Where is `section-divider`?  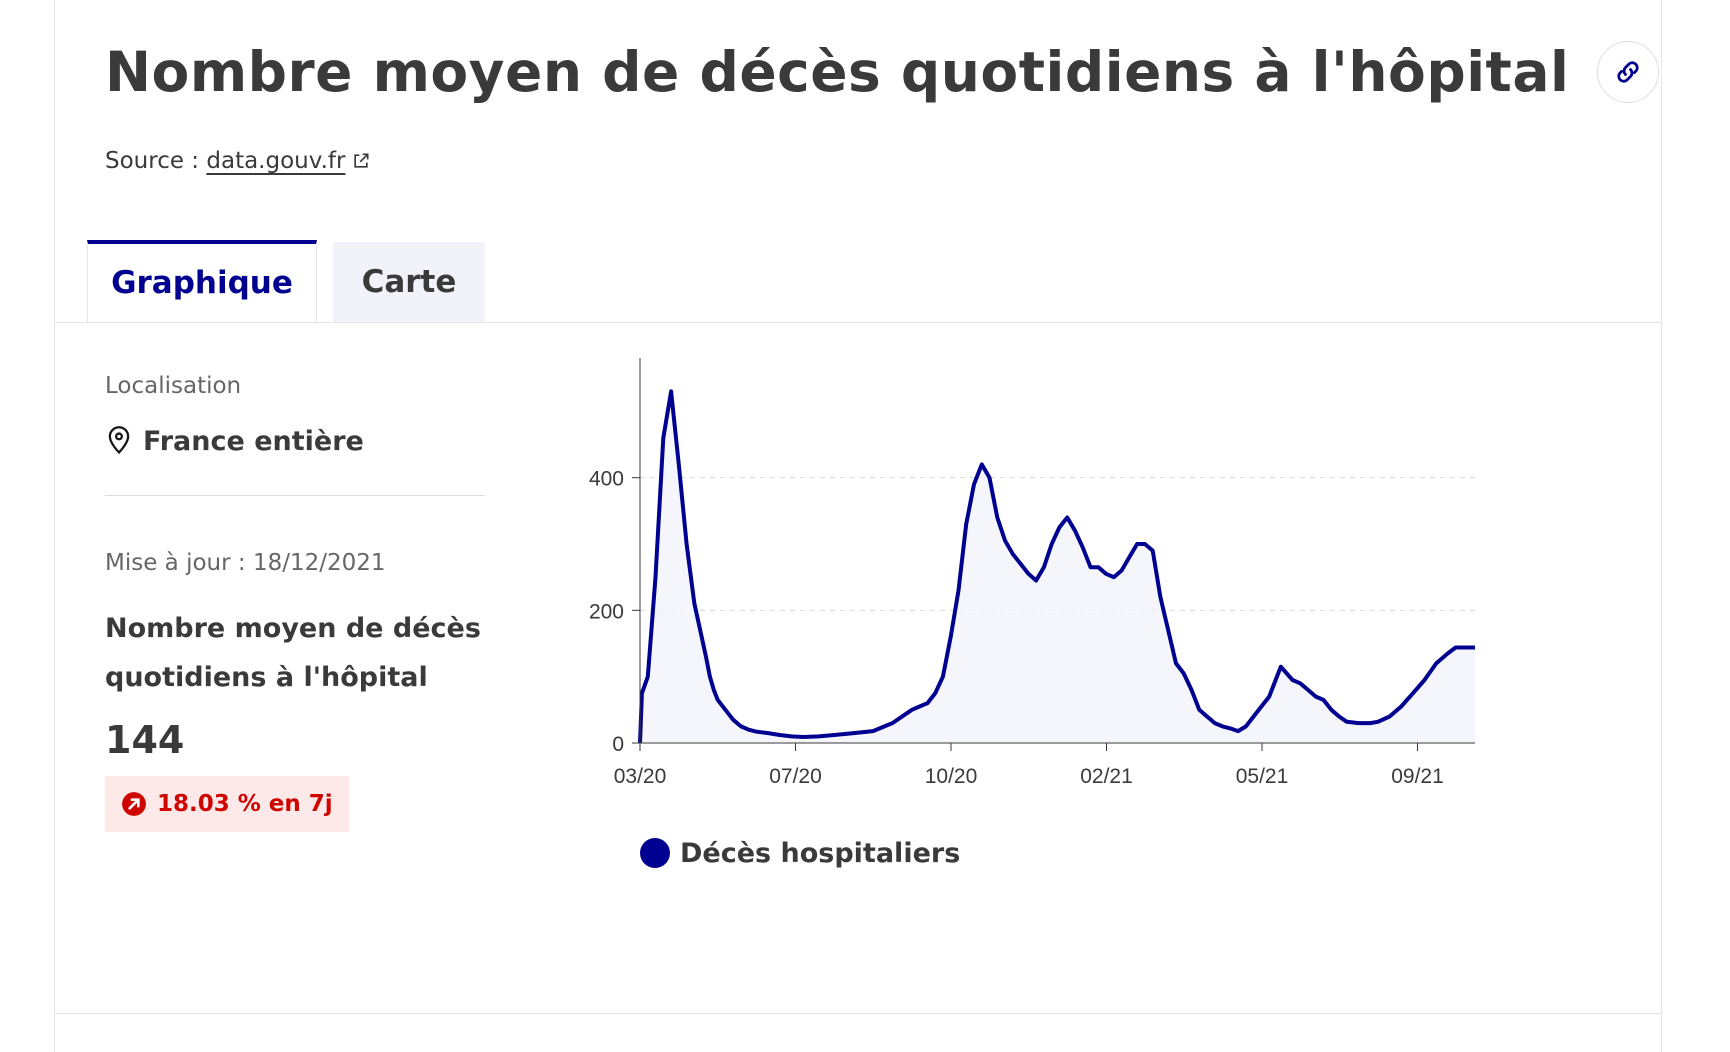
section-divider is located at coordinates (858, 1013).